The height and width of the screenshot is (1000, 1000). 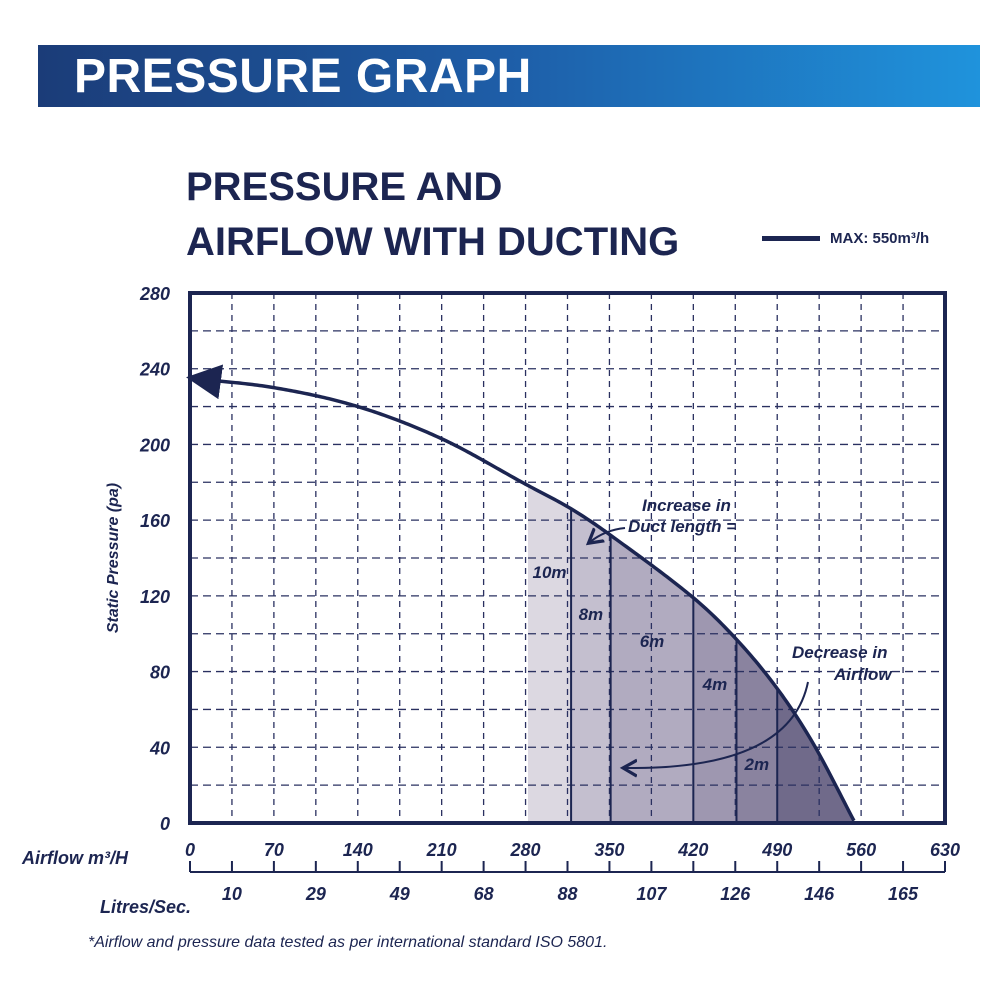 What do you see at coordinates (441, 850) in the screenshot?
I see `x-tick-label: 210` at bounding box center [441, 850].